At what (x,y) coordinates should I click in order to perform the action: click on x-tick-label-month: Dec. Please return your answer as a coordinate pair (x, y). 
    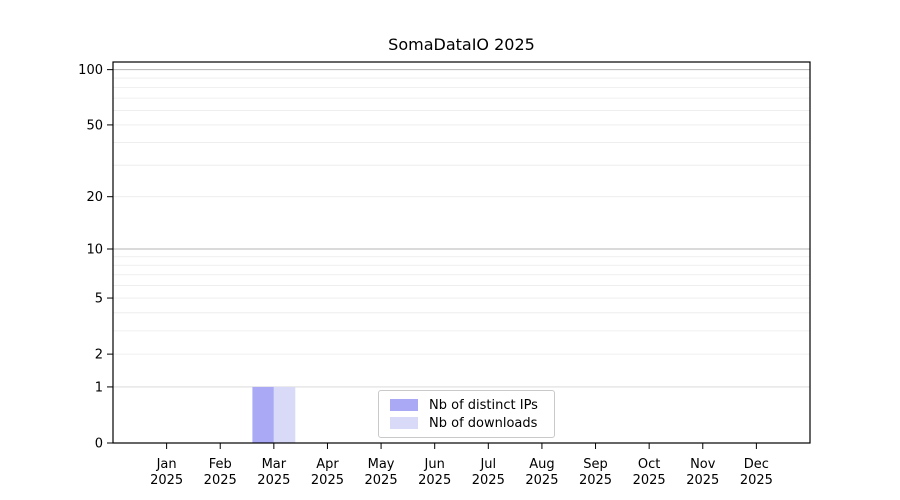
    Looking at the image, I should click on (756, 464).